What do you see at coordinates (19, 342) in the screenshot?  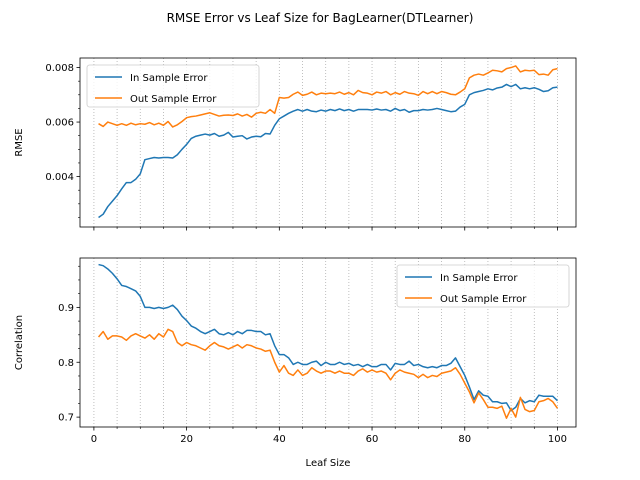 I see `correlation-ylabel: Correlation` at bounding box center [19, 342].